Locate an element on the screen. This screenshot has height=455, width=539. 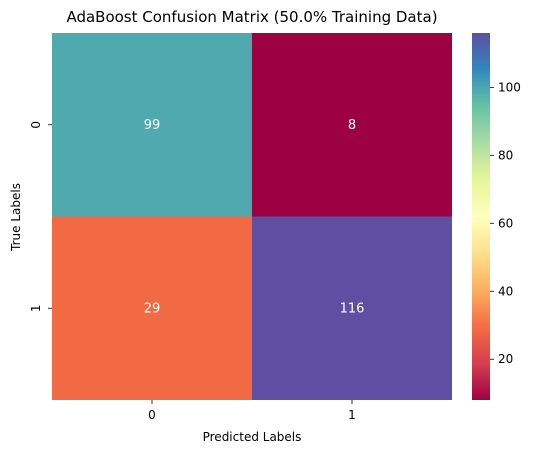
x-tick-label-1: 1 is located at coordinates (352, 415).